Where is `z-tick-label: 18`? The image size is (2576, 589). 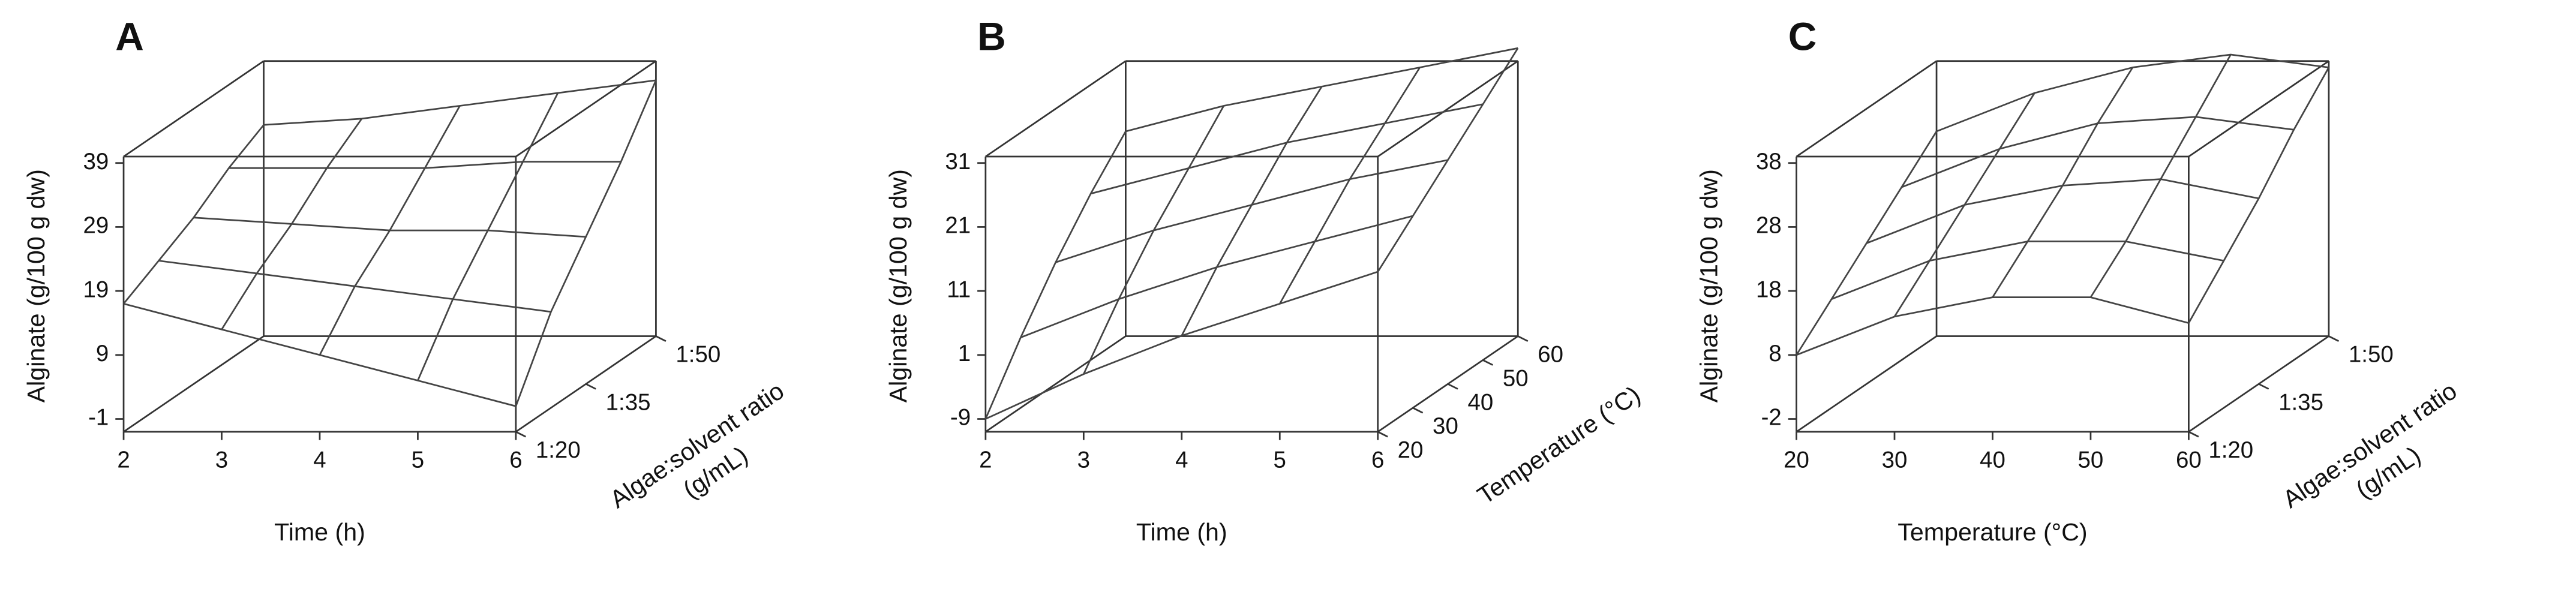
z-tick-label: 18 is located at coordinates (1769, 289).